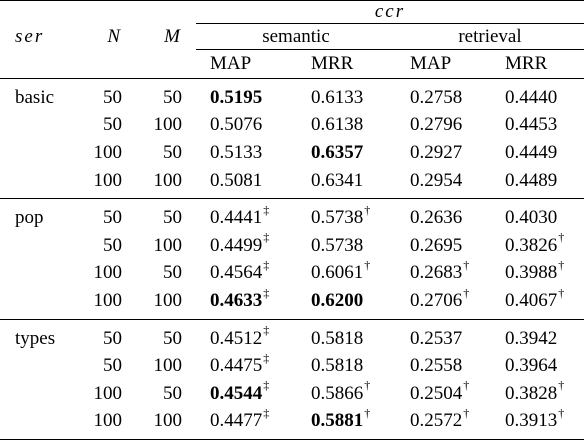 This screenshot has height=448, width=584. Describe the element at coordinates (436, 393) in the screenshot. I see `cell-value: 0.2504` at that location.